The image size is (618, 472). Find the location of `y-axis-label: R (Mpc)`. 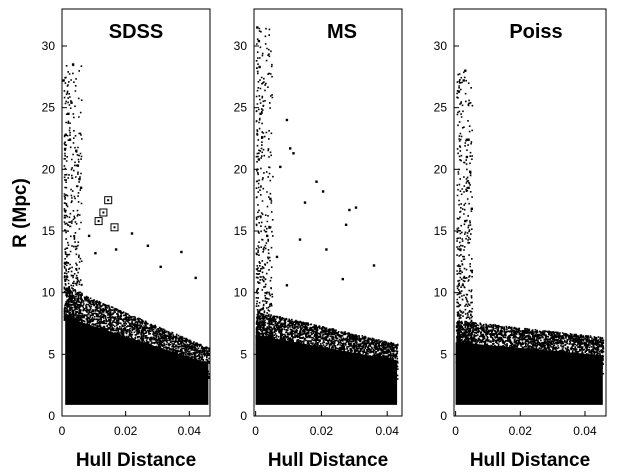

y-axis-label: R (Mpc) is located at coordinates (20, 213).